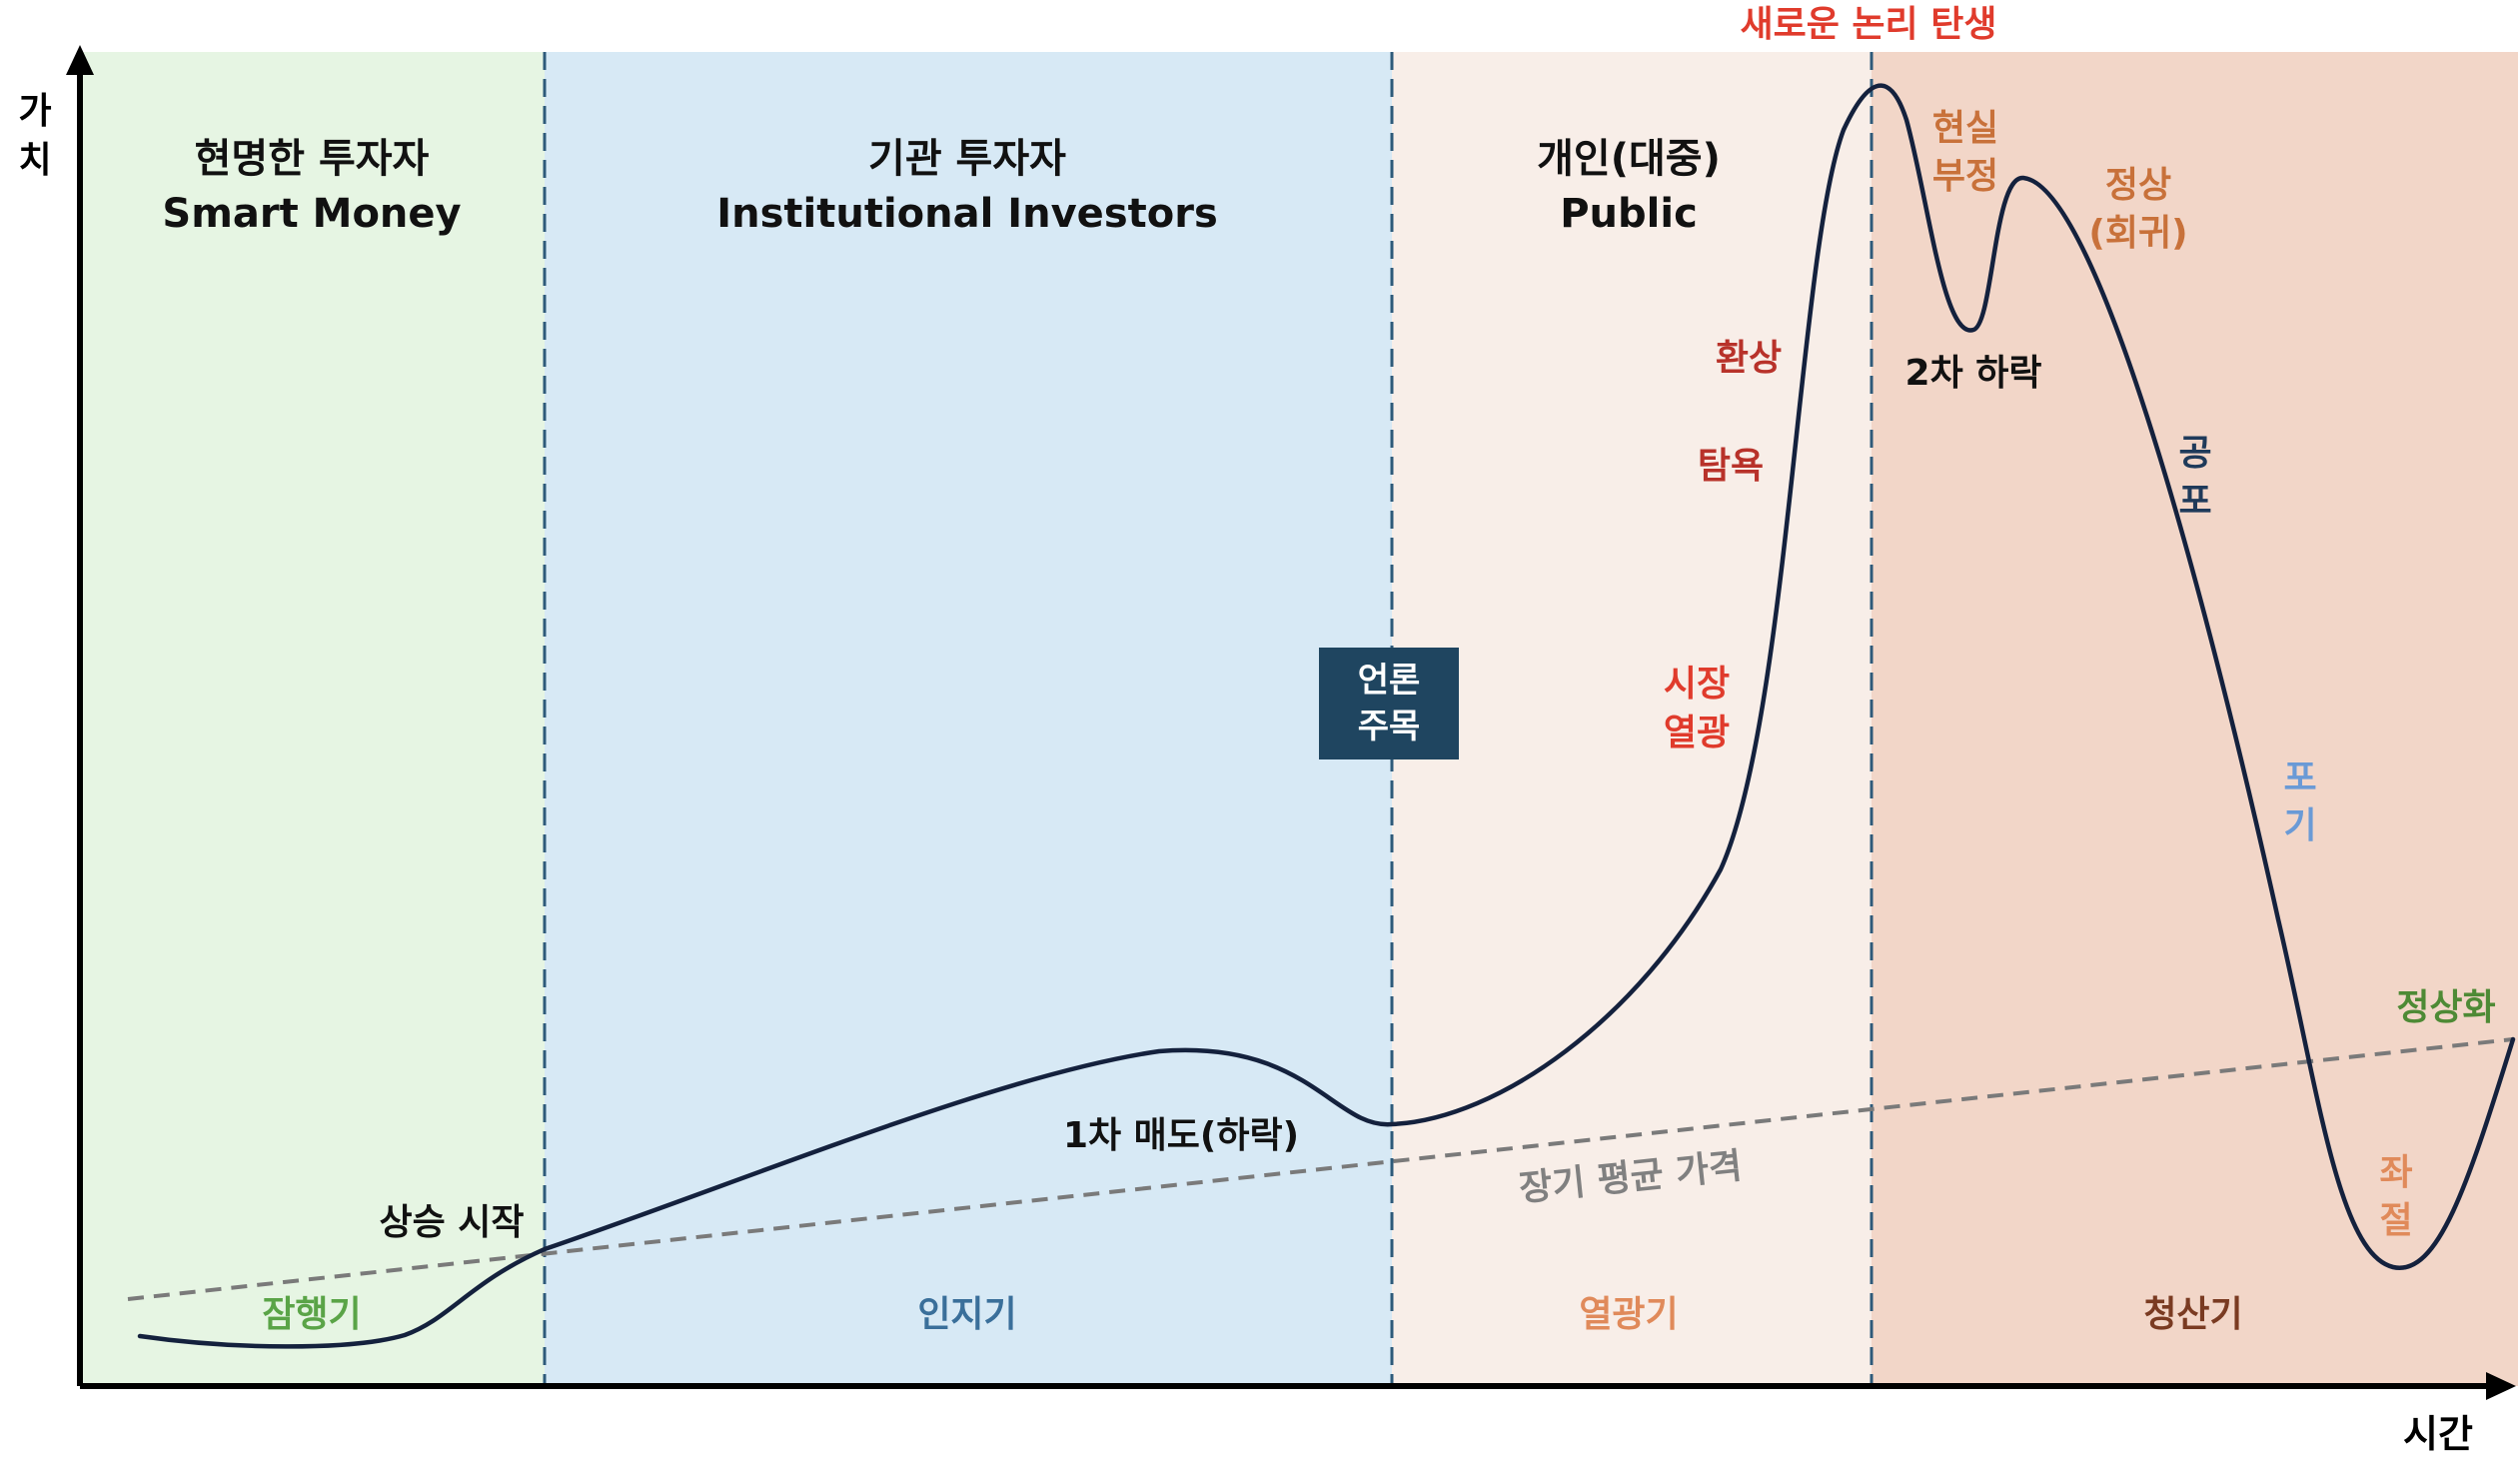  What do you see at coordinates (1628, 1314) in the screenshot?
I see `stage-3-label: 열광기` at bounding box center [1628, 1314].